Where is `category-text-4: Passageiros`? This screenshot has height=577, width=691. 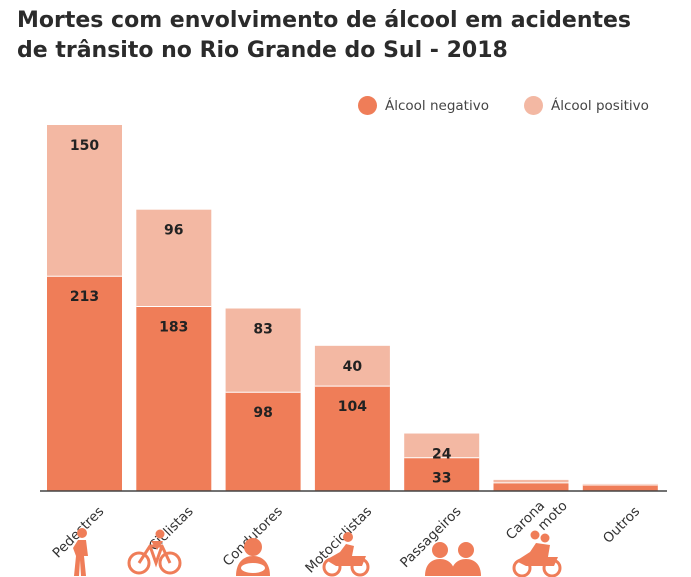
category-text-4: Passageiros is located at coordinates (430, 537).